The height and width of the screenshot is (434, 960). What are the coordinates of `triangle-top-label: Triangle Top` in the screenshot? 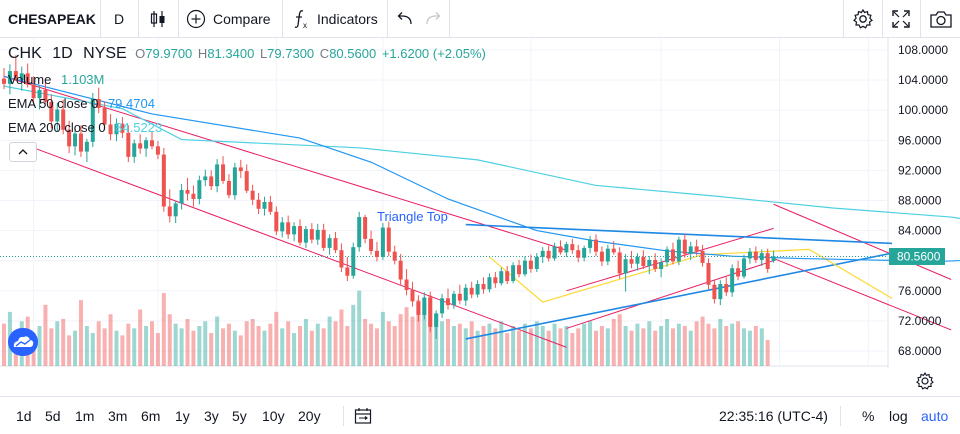 It's located at (412, 216).